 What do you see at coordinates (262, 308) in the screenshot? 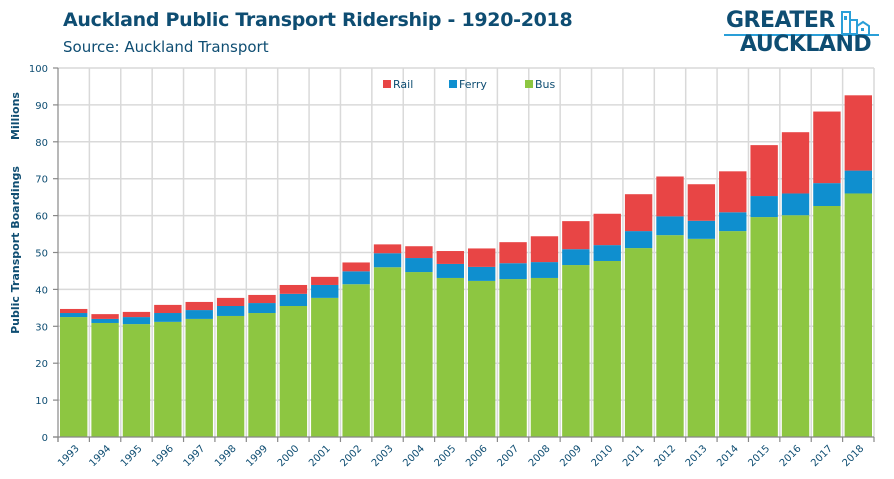
I see `bar-ferry-1999` at bounding box center [262, 308].